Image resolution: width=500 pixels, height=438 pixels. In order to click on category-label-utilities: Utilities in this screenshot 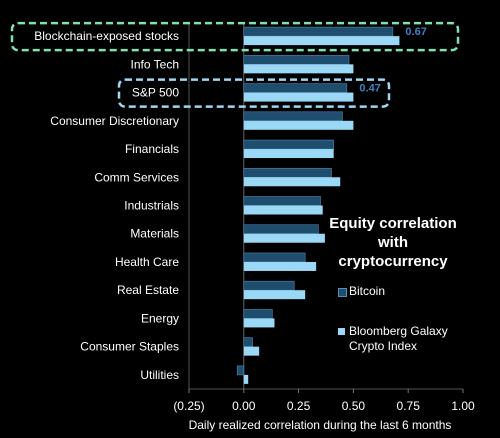, I will do `click(159, 375)`.